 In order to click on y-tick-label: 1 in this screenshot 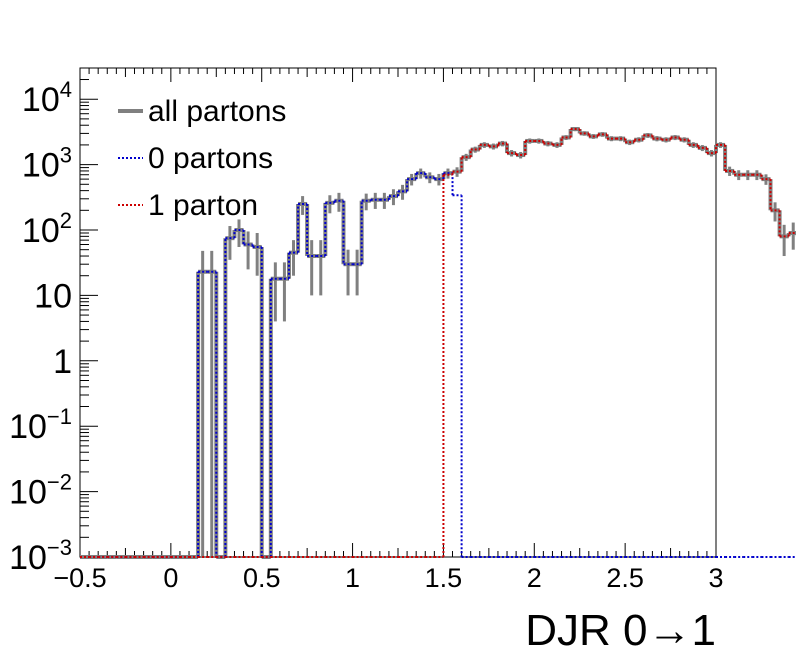, I will do `click(62, 362)`.